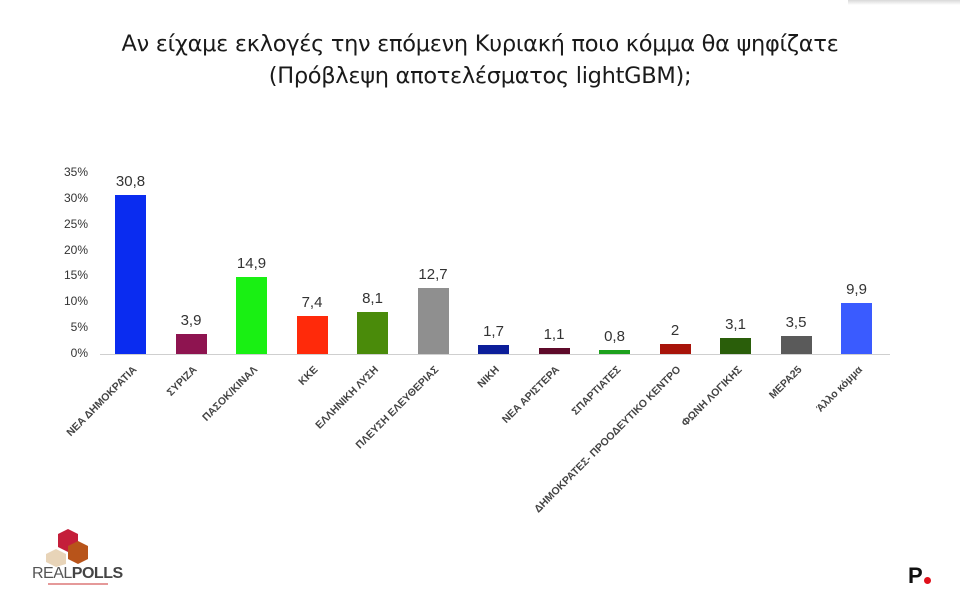 The width and height of the screenshot is (960, 603). I want to click on publisher-logo: P, so click(919, 576).